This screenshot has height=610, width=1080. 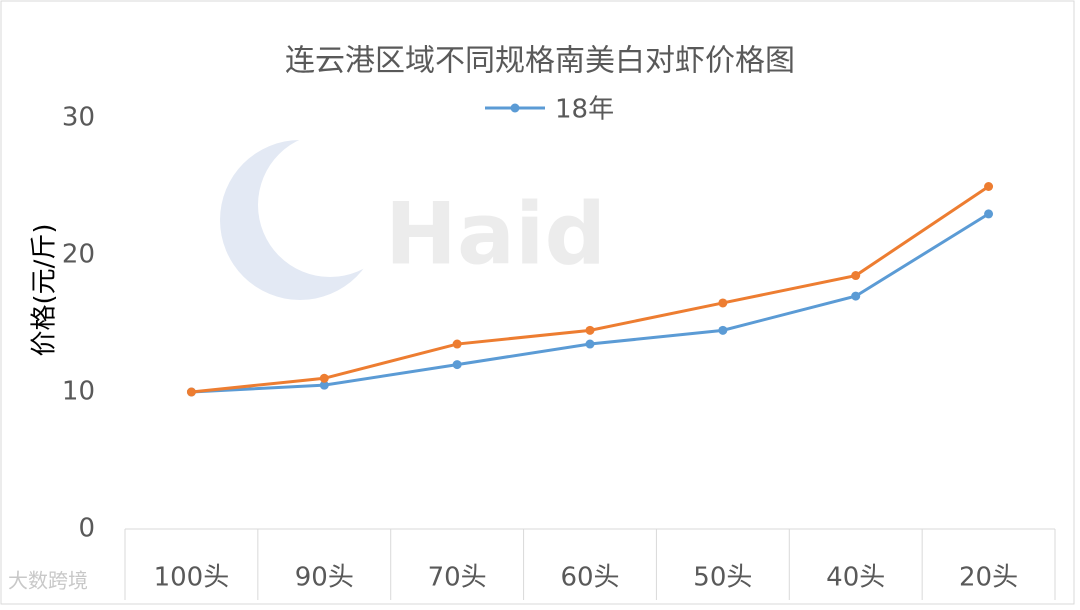 I want to click on y-tick-label: 30, so click(x=78, y=118).